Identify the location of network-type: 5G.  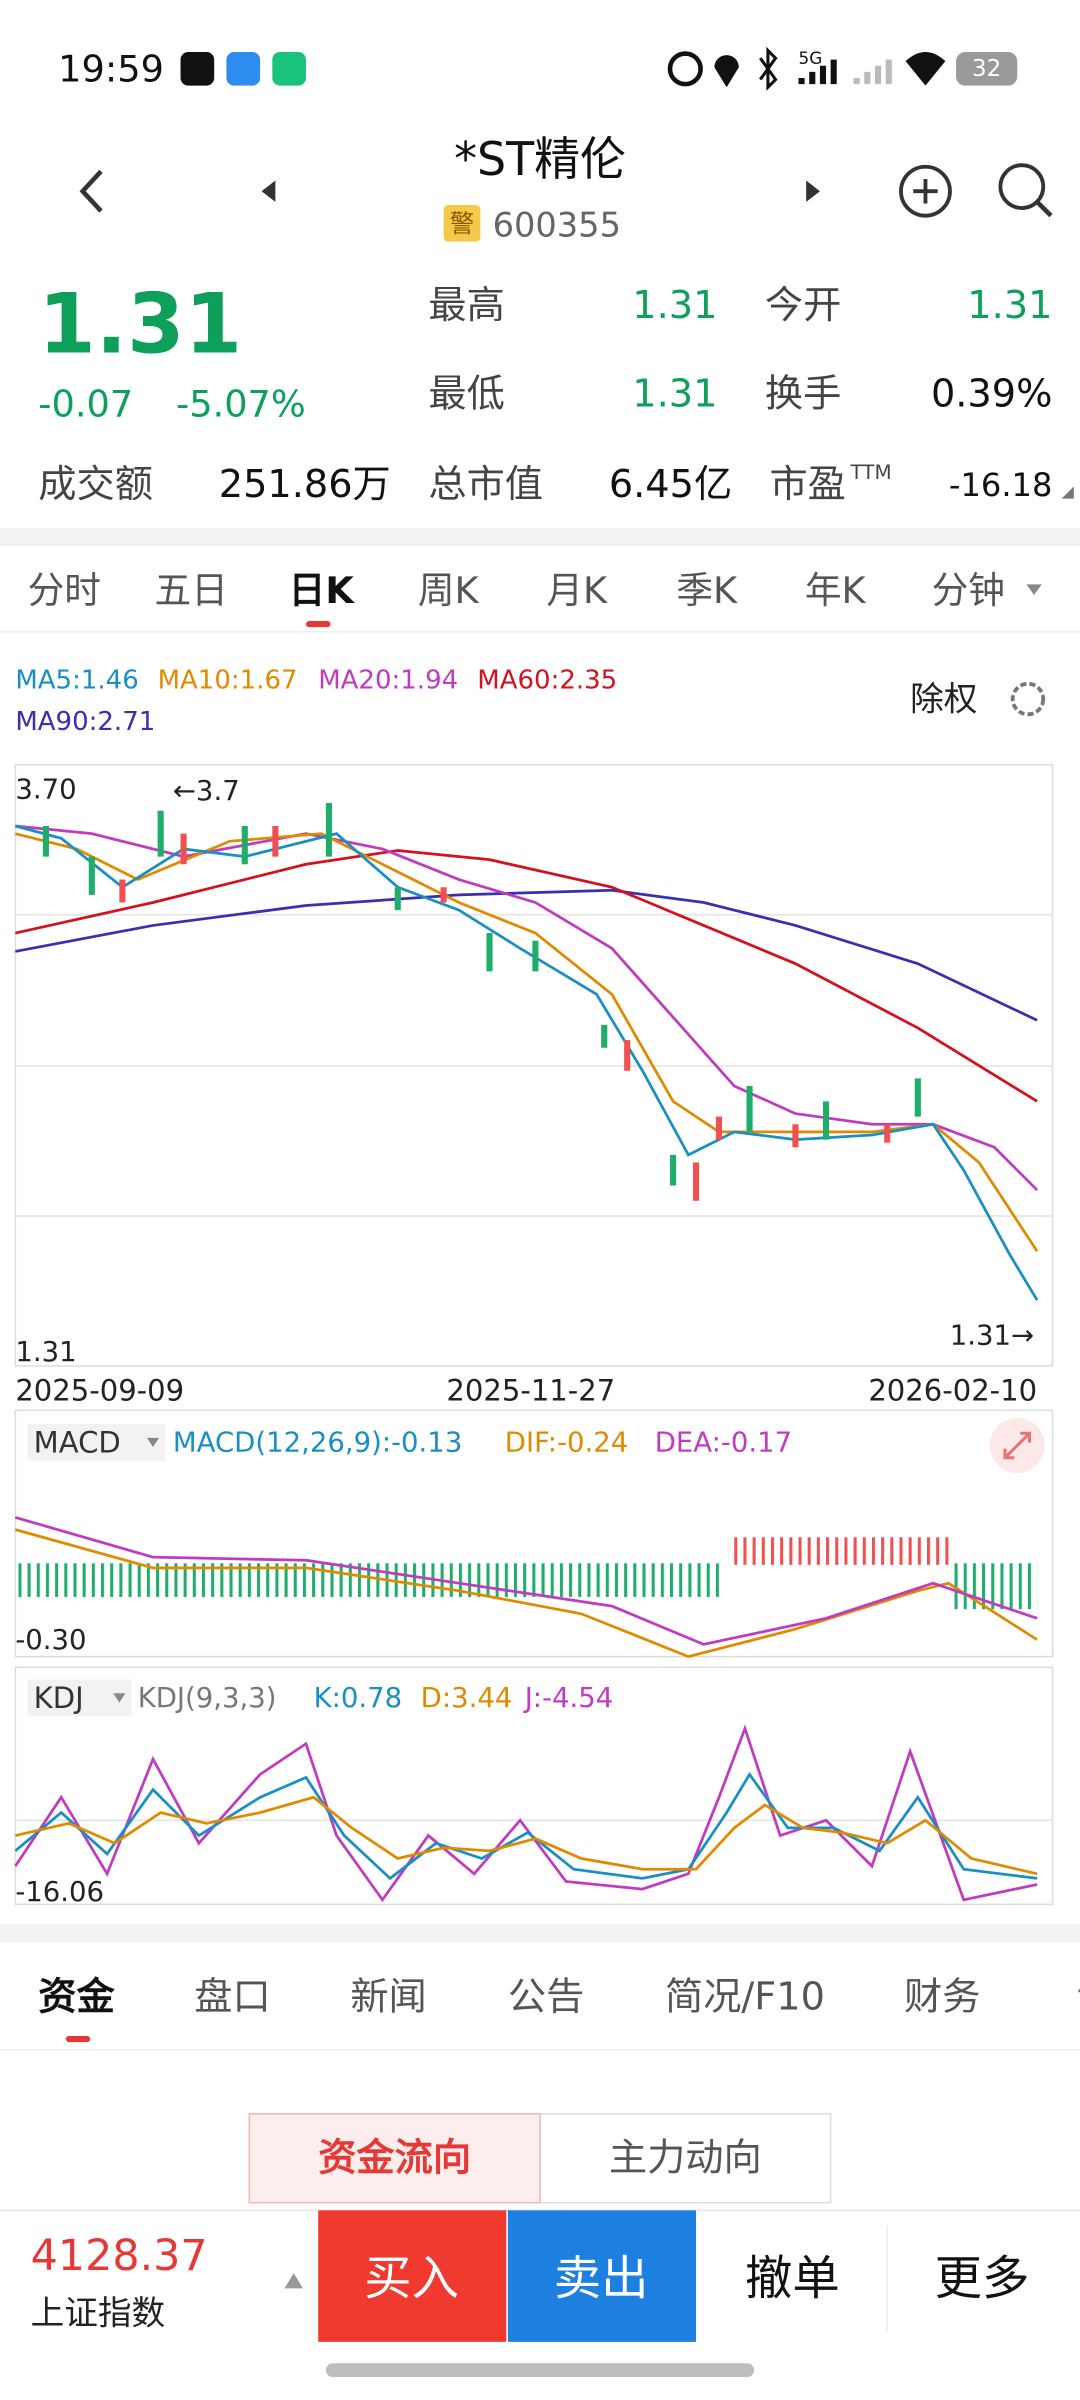
(811, 58).